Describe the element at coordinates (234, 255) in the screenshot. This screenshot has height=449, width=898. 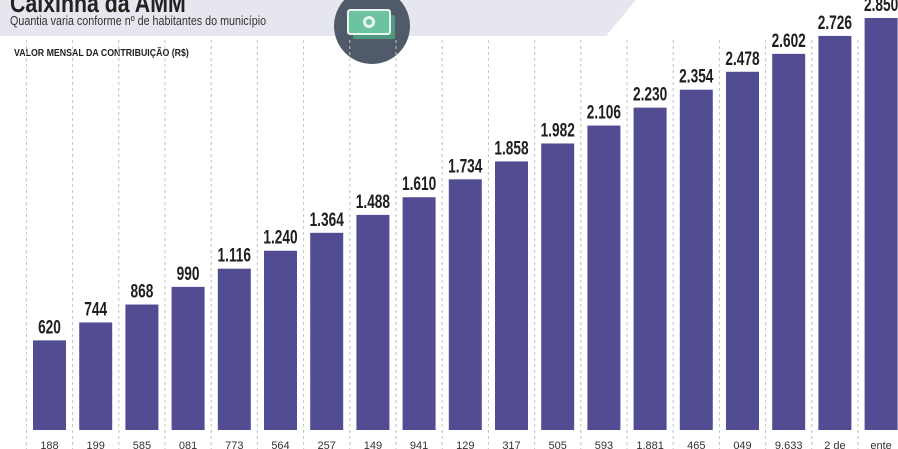
I see `value-label-4: 1.116` at that location.